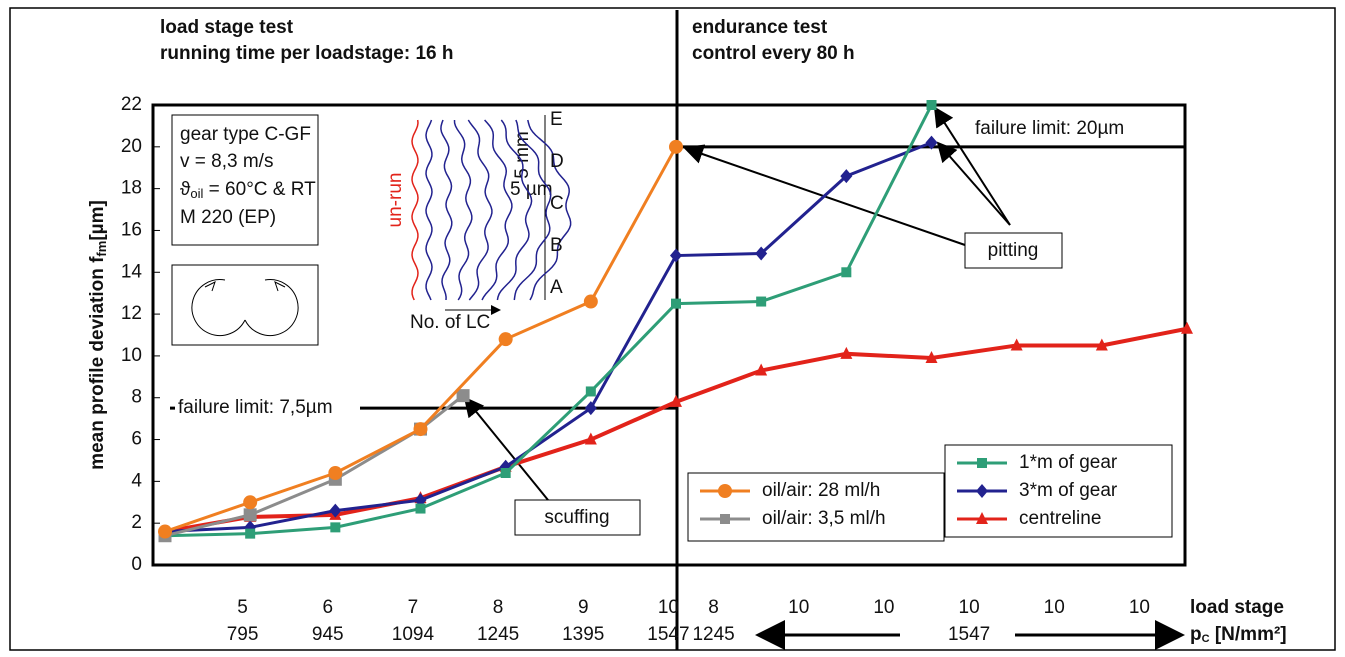 The height and width of the screenshot is (657, 1345). I want to click on gear-arrows, so click(245, 286).